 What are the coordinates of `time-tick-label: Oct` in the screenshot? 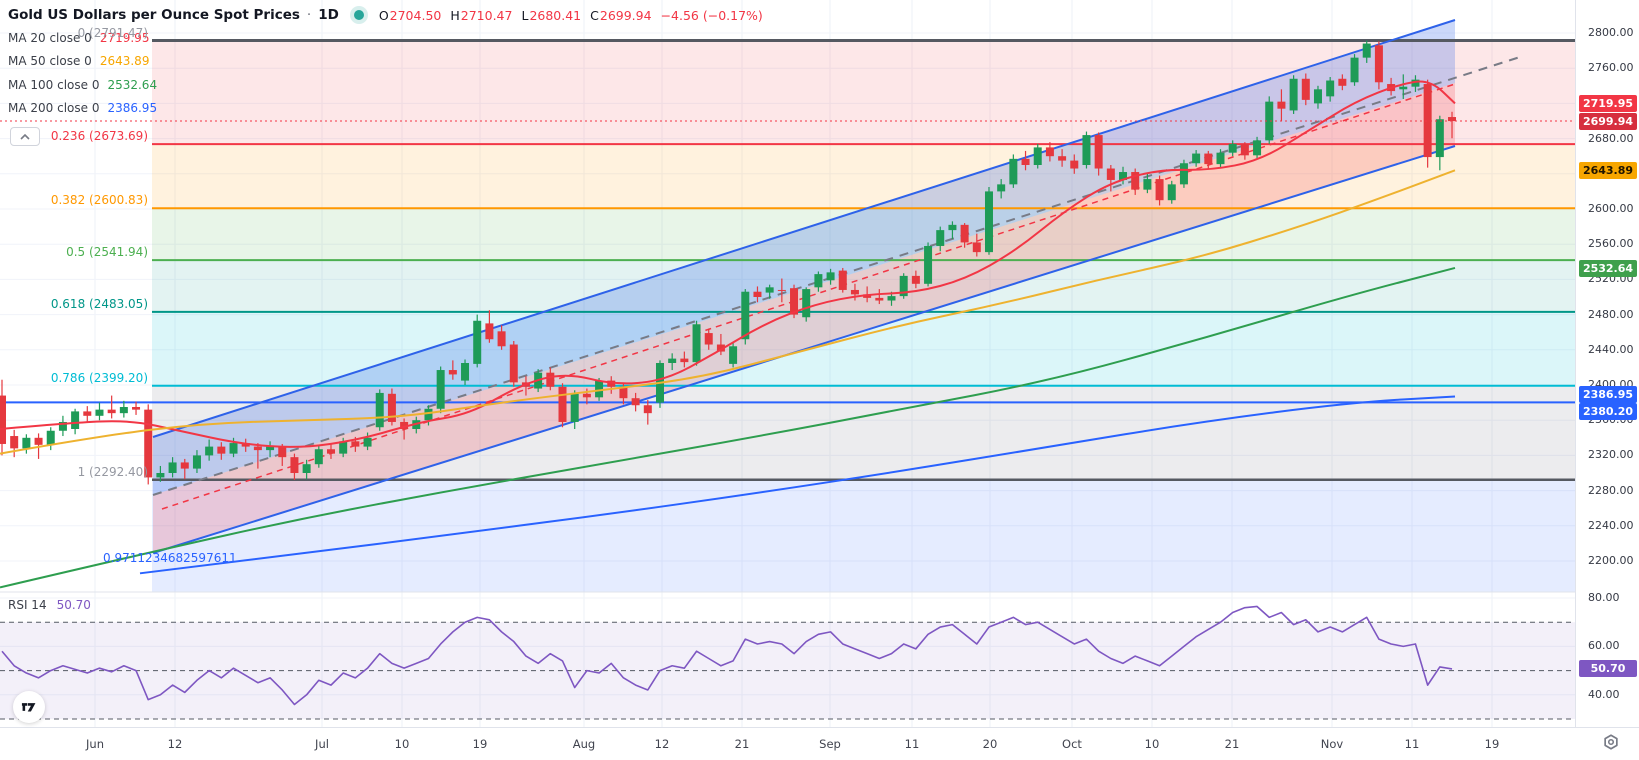 It's located at (1072, 744).